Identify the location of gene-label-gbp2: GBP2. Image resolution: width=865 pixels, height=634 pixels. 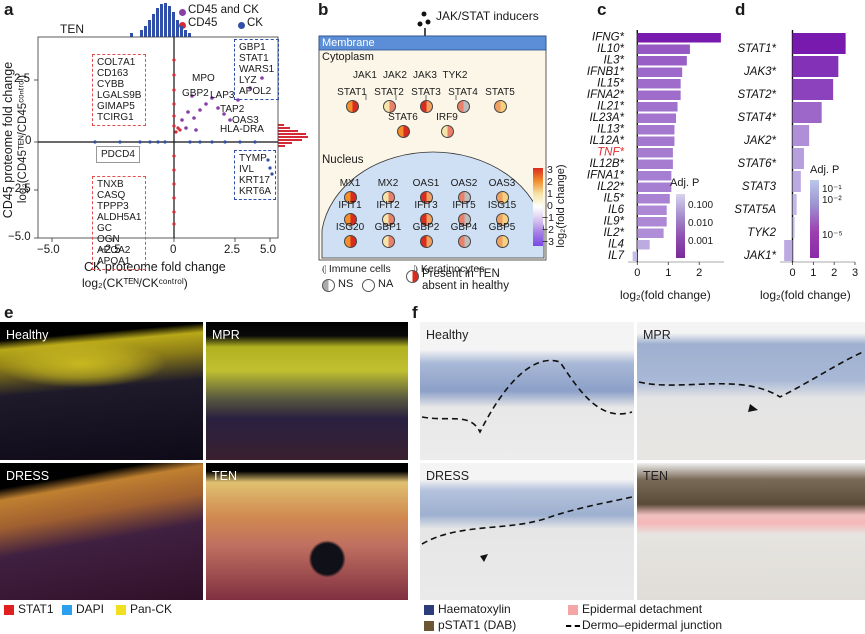
(195, 93).